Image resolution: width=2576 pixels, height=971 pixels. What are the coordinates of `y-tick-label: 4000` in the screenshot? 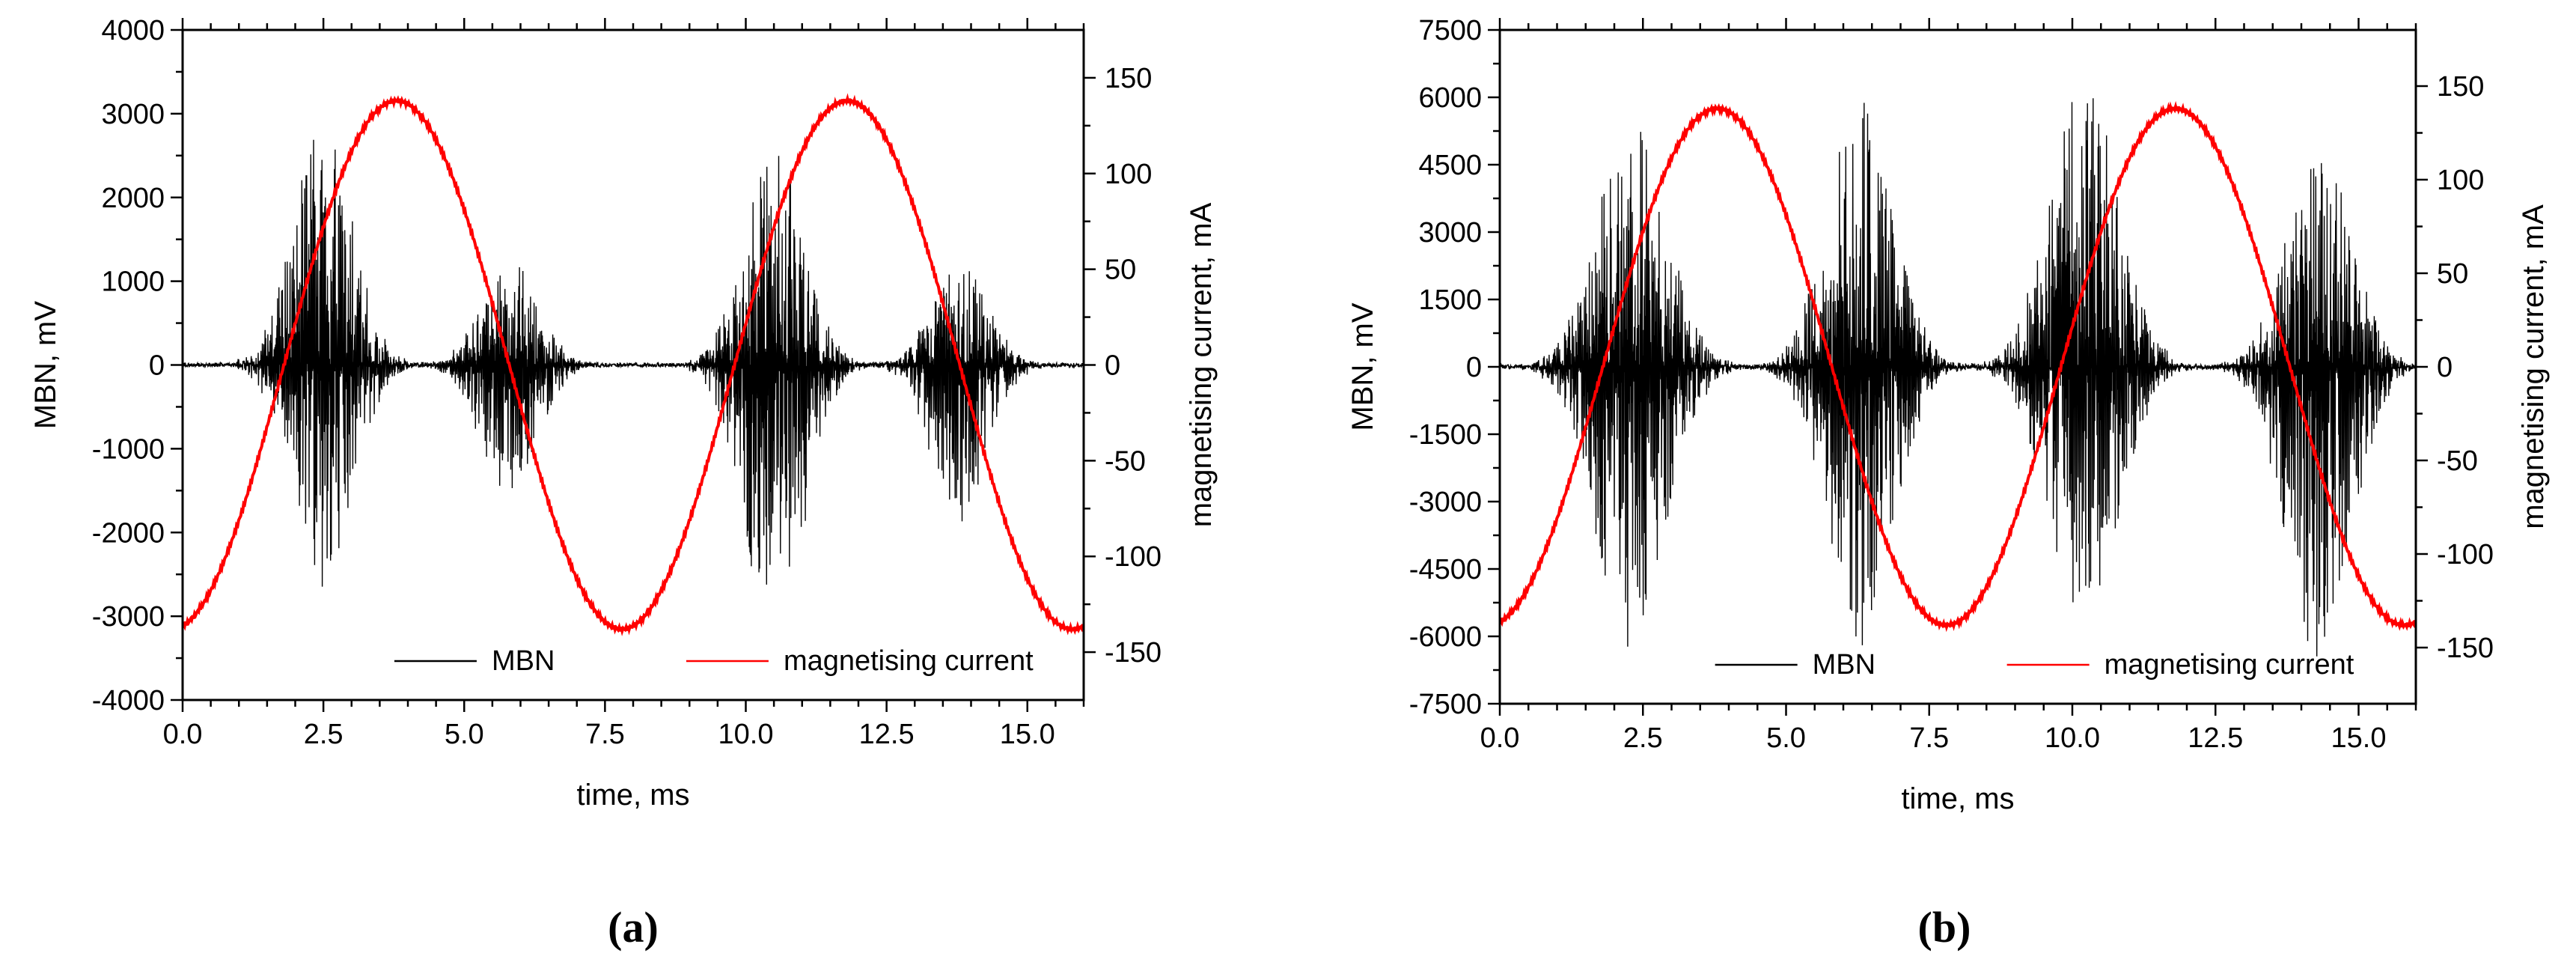 It's located at (133, 31).